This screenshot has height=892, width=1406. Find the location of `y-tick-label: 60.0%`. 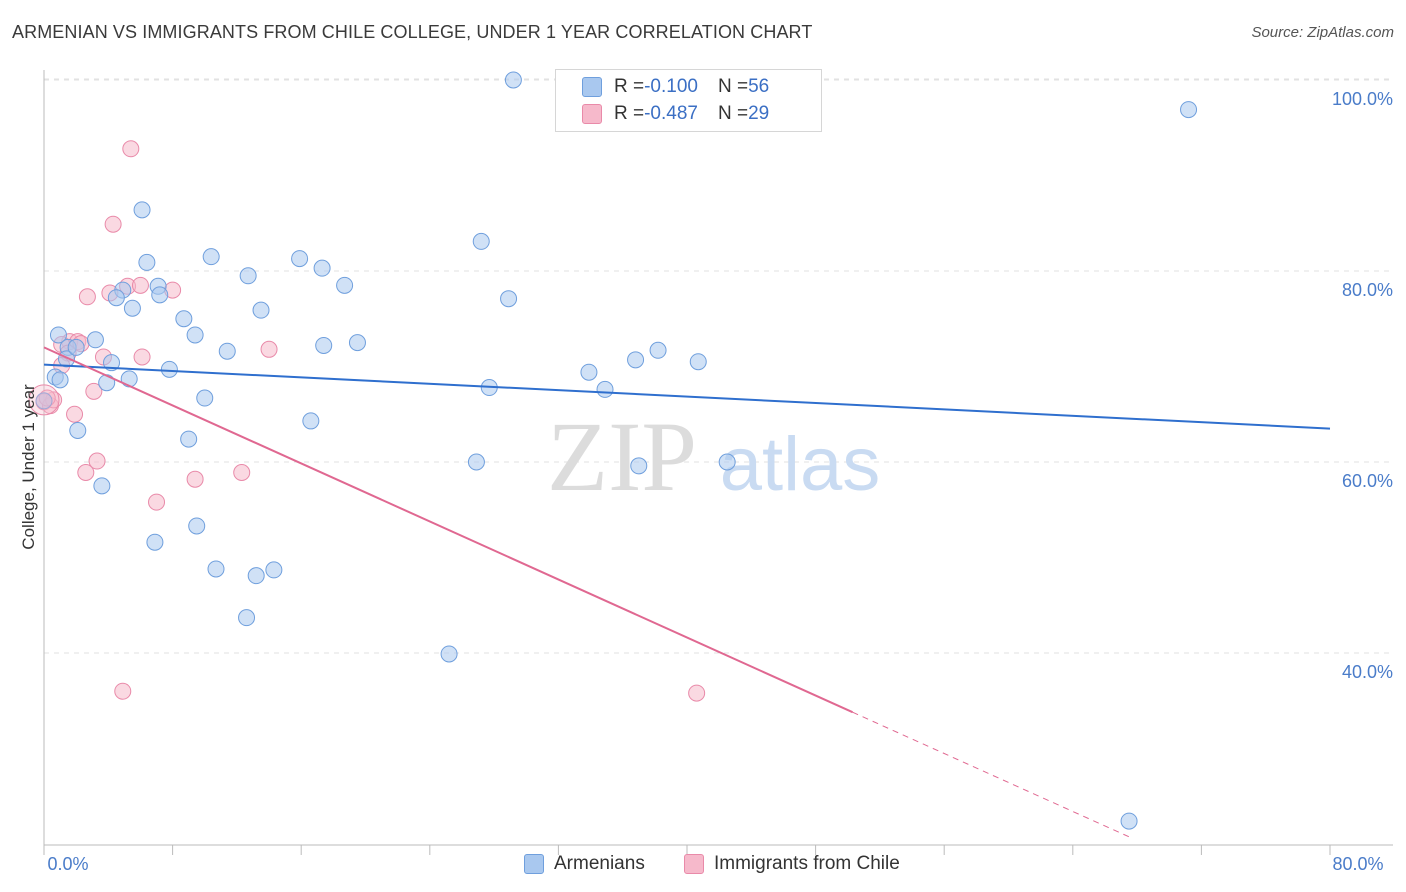

y-tick-label: 60.0% is located at coordinates (1367, 481).